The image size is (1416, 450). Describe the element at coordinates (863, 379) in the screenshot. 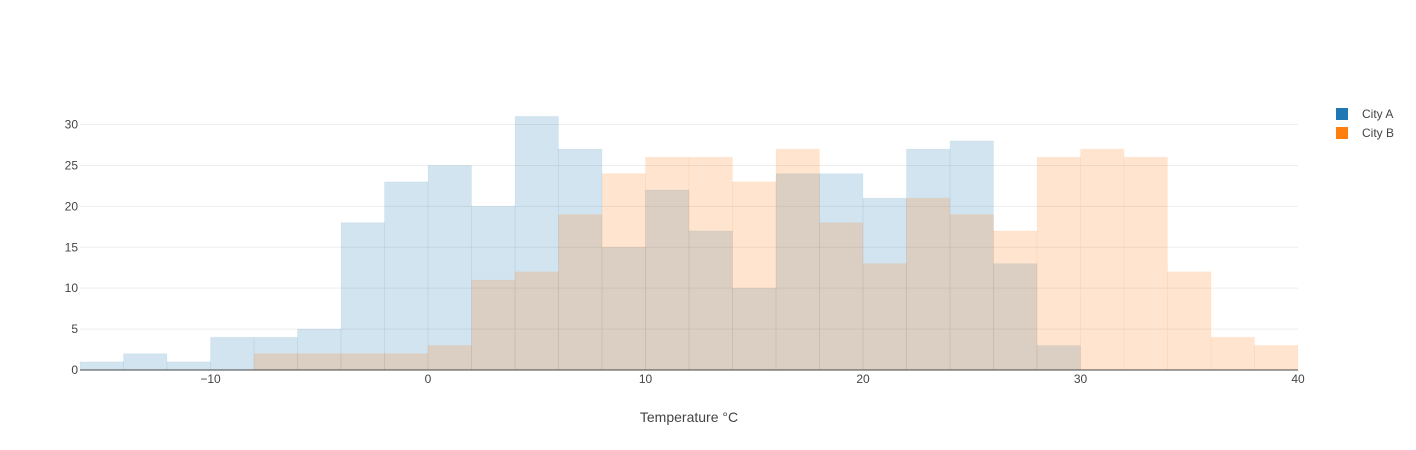

I see `x-tick-label: 20` at that location.